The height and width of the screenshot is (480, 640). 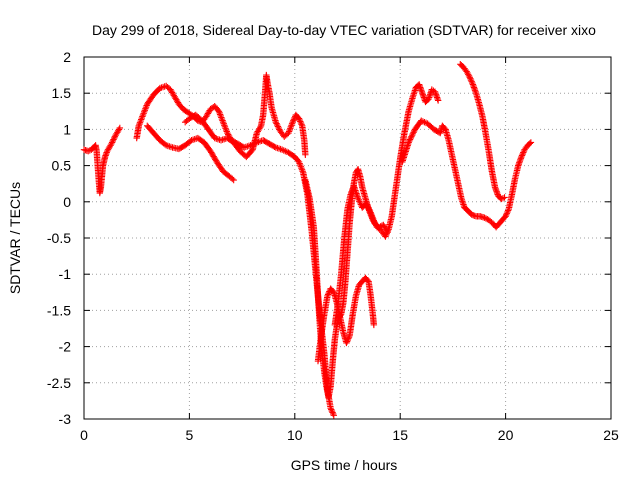 I want to click on y-axis-label: SDTVAR / TECUs, so click(x=15, y=238).